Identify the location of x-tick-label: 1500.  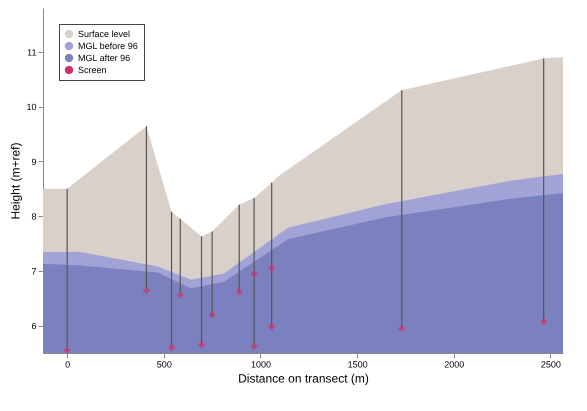
(358, 365).